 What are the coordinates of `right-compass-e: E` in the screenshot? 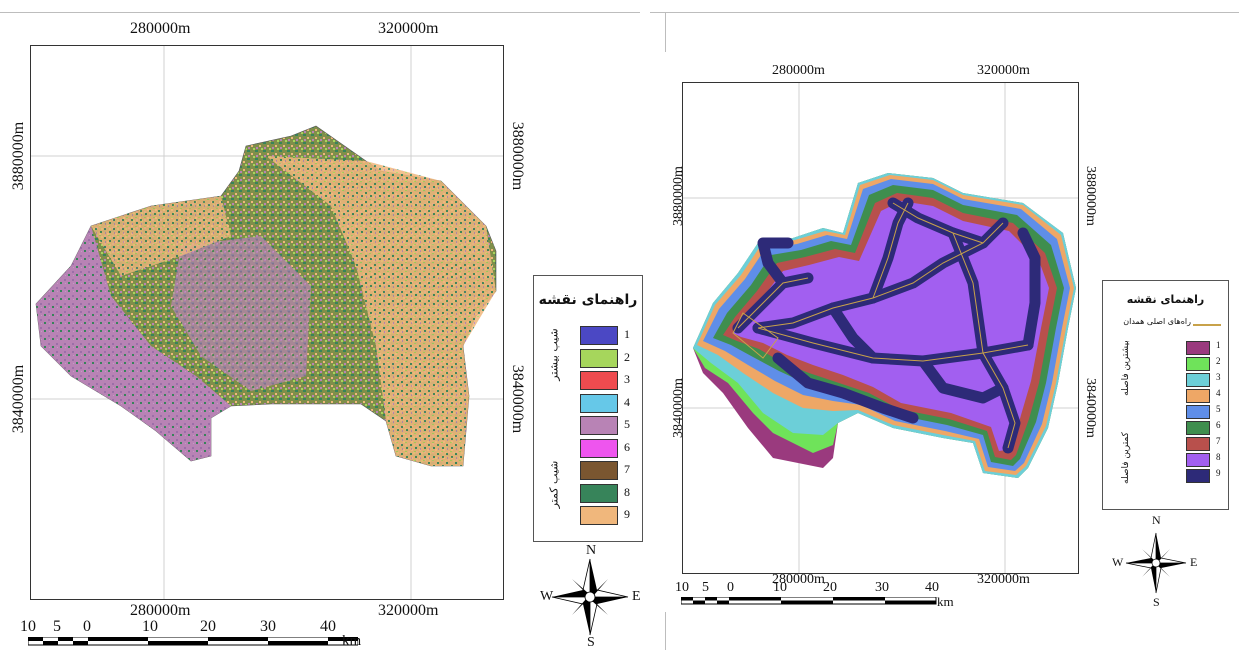 It's located at (1194, 562).